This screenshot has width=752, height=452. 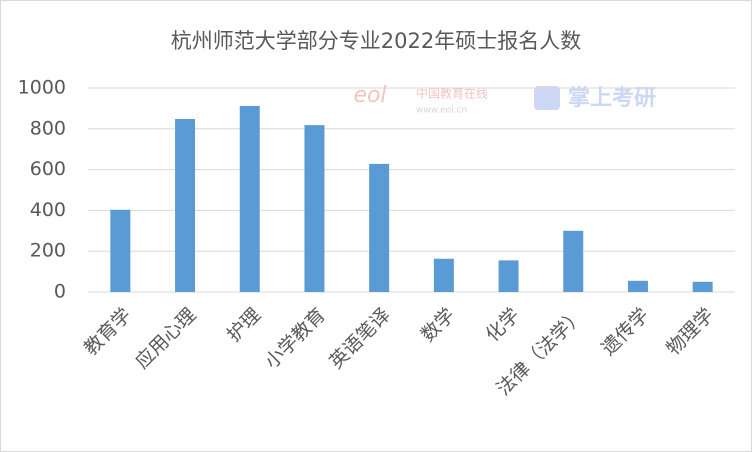 What do you see at coordinates (441, 111) in the screenshot?
I see `watermark-url: www.eol.cn` at bounding box center [441, 111].